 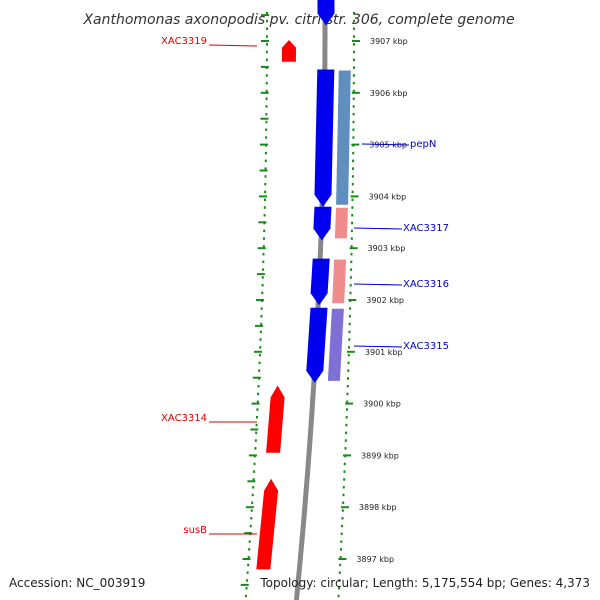 I want to click on xac3319-label-line, so click(x=233, y=45).